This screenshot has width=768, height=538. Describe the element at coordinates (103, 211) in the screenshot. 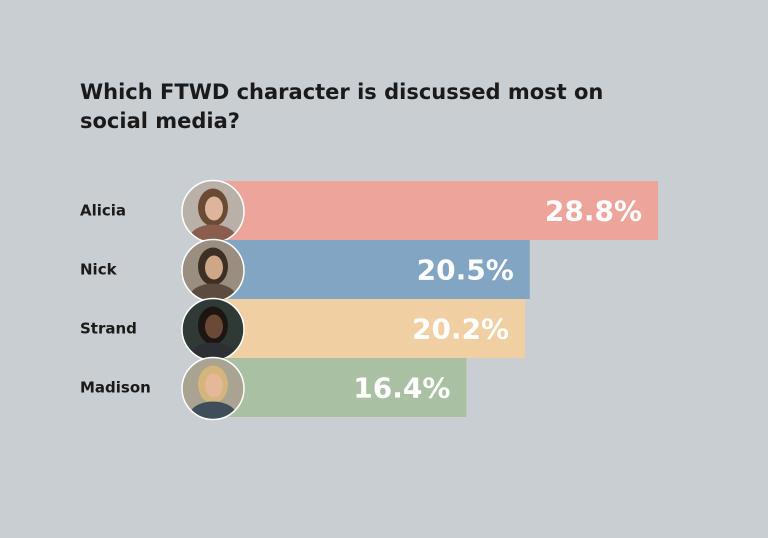

I see `category-label: Alicia` at that location.